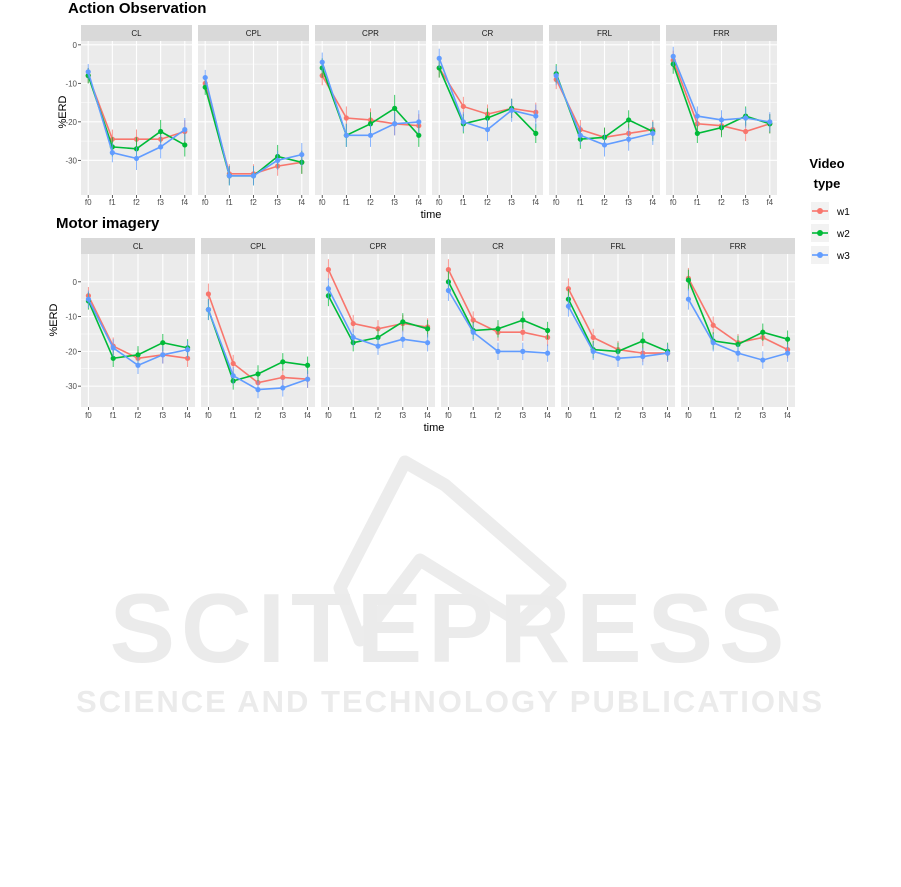  What do you see at coordinates (71, 160) in the screenshot?
I see `y-tick-label: -30` at bounding box center [71, 160].